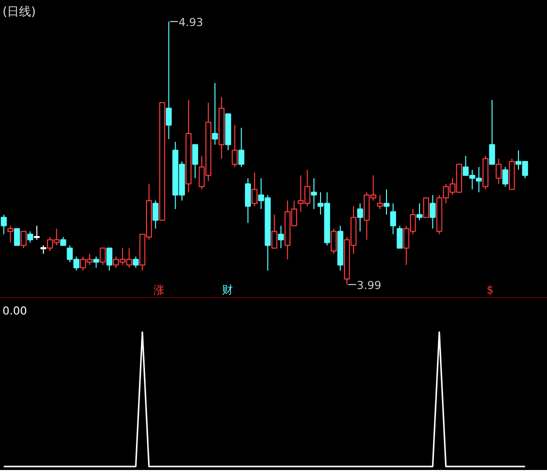 This screenshot has height=473, width=547. Describe the element at coordinates (191, 23) in the screenshot. I see `annotation: 4.93` at that location.